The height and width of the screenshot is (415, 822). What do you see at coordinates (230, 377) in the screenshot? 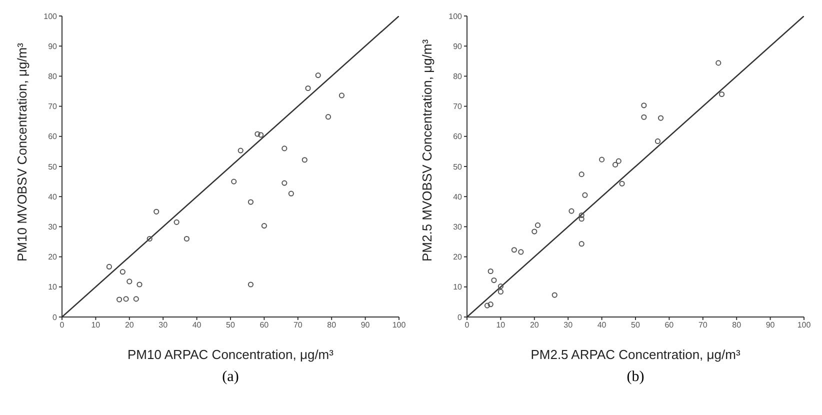
I see `text: (a)` at bounding box center [230, 377].